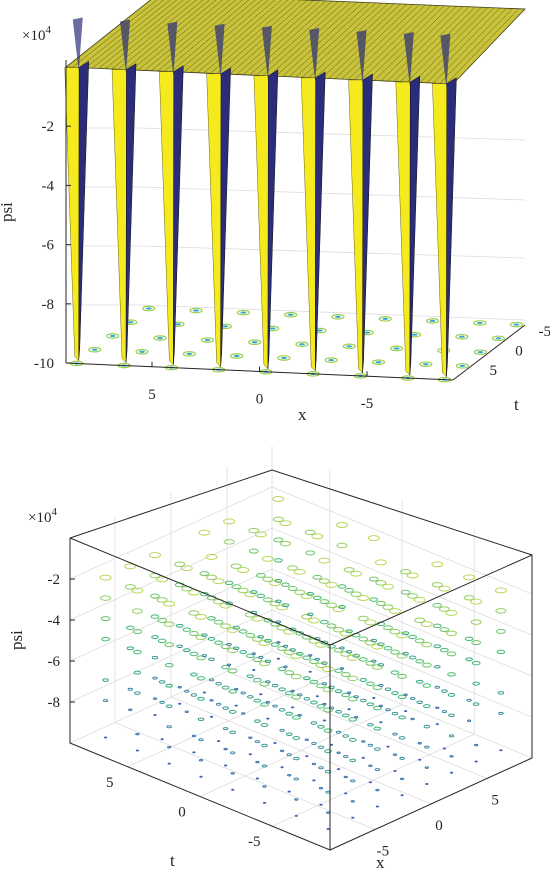 This screenshot has height=880, width=550. I want to click on bottom-x-label: x, so click(380, 862).